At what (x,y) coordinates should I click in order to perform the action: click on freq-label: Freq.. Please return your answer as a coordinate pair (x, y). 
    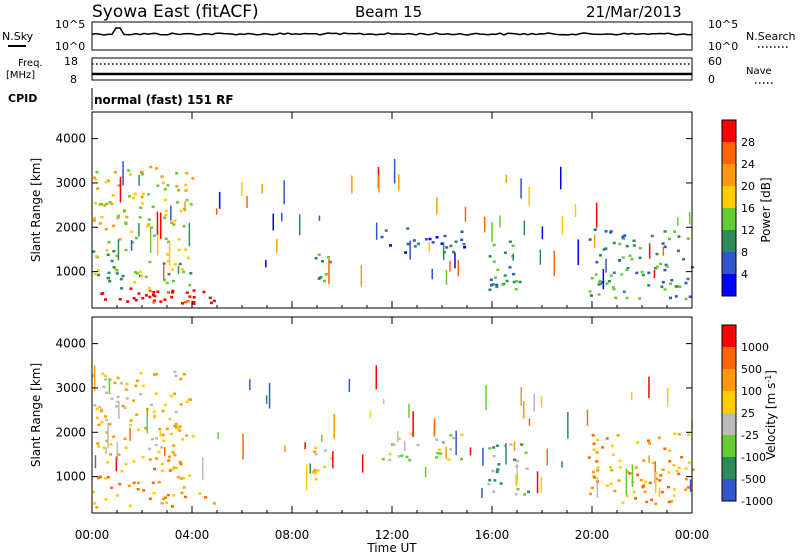
    Looking at the image, I should click on (30, 63).